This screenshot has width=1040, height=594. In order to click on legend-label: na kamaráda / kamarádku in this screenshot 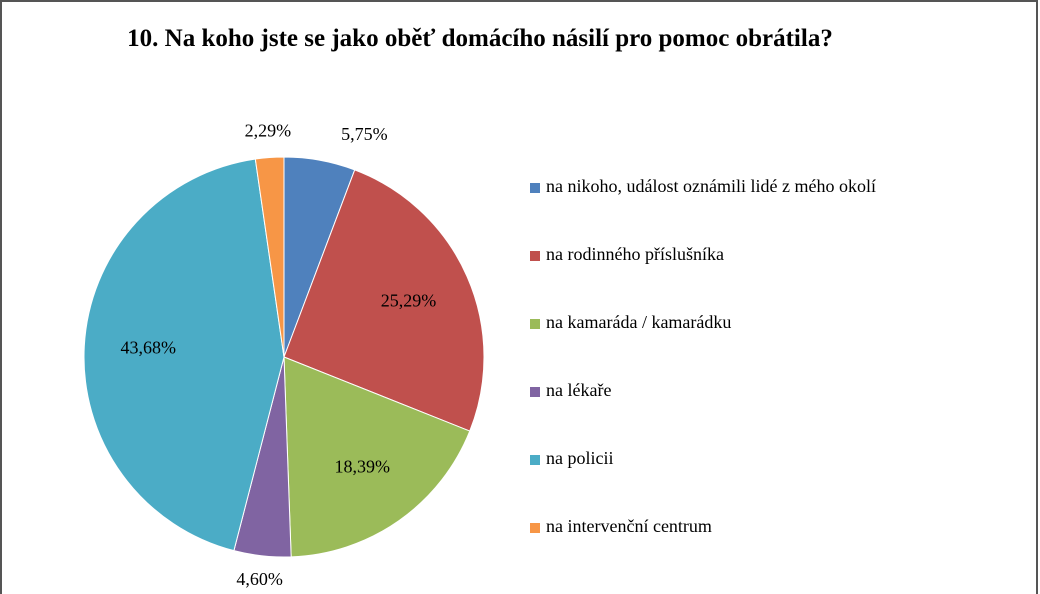, I will do `click(638, 322)`.